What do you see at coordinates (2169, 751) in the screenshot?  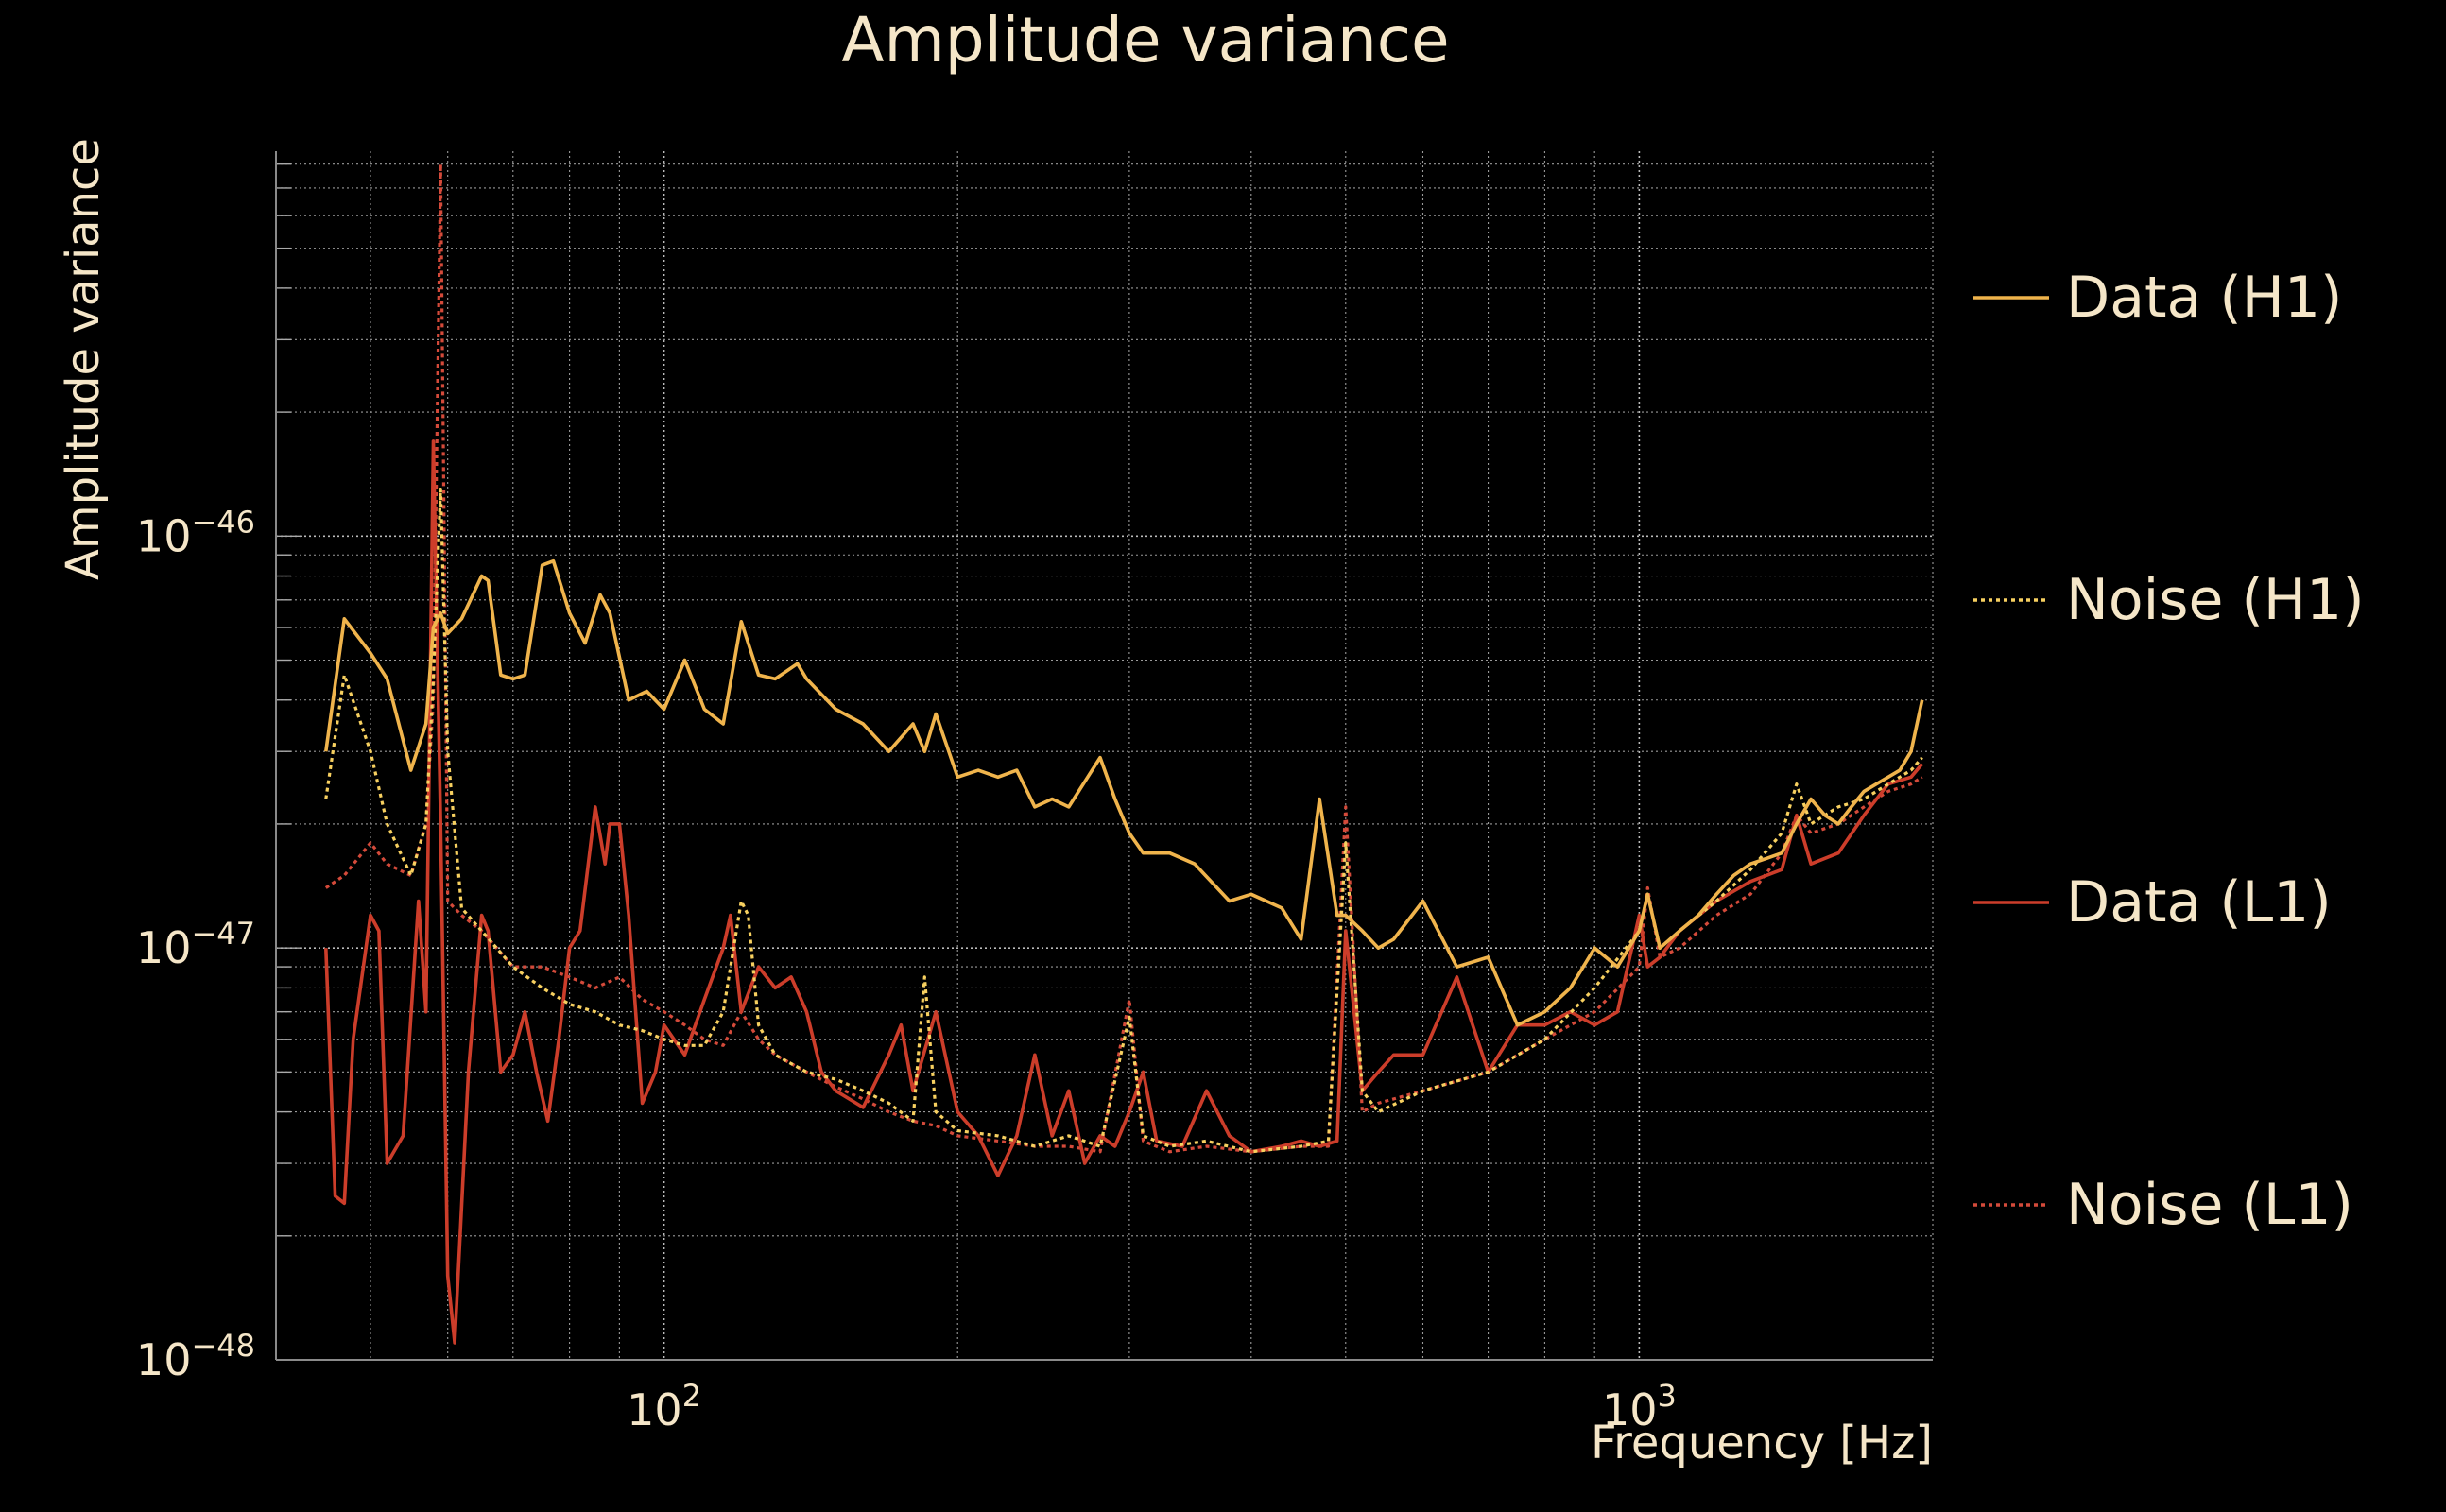 I see `legend: Data (H1) Noise (H1) Data (L1) Noise (L1)` at bounding box center [2169, 751].